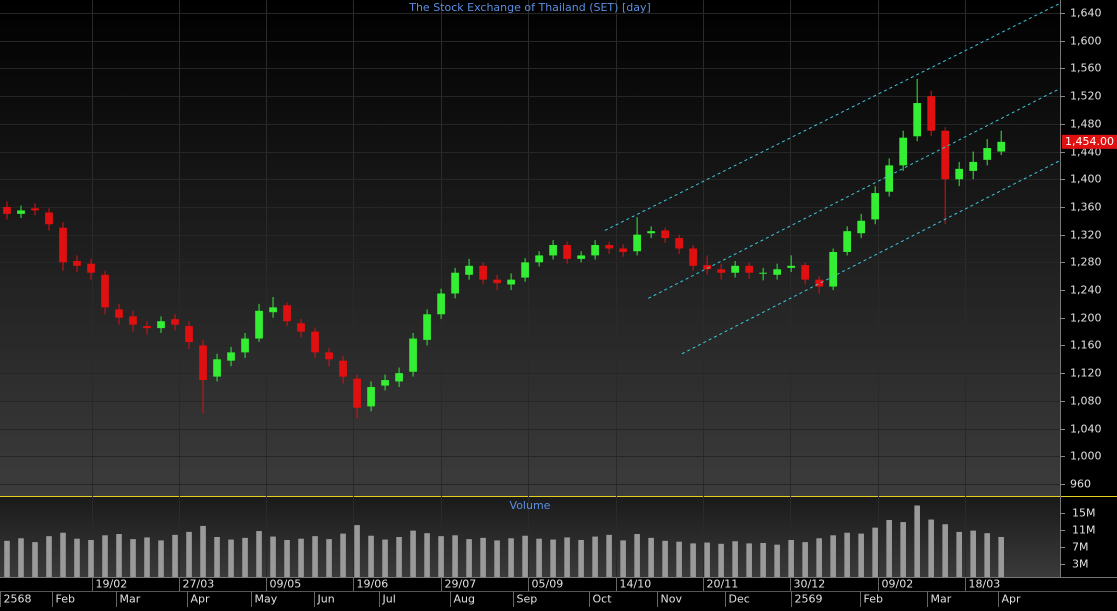 This screenshot has width=1117, height=611. Describe the element at coordinates (1084, 513) in the screenshot. I see `y-tick-label: 15M` at that location.